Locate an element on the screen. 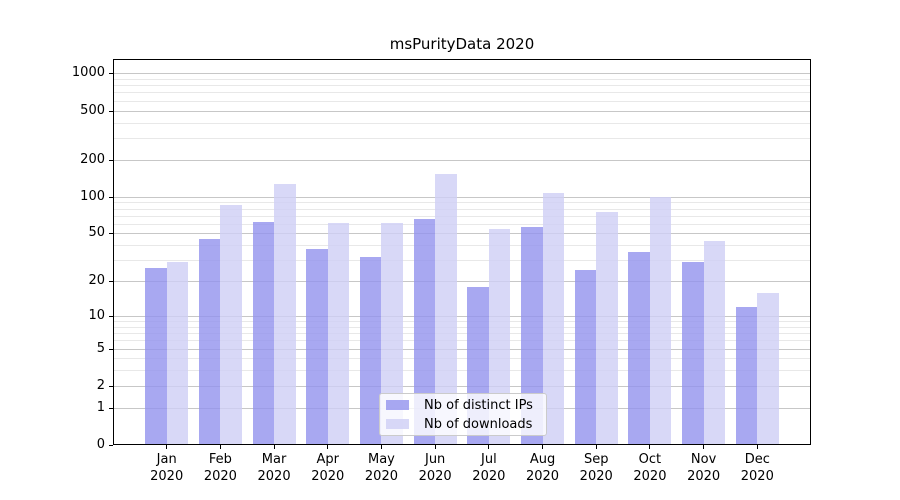 The height and width of the screenshot is (500, 900). y-tick-label: 50 is located at coordinates (96, 233).